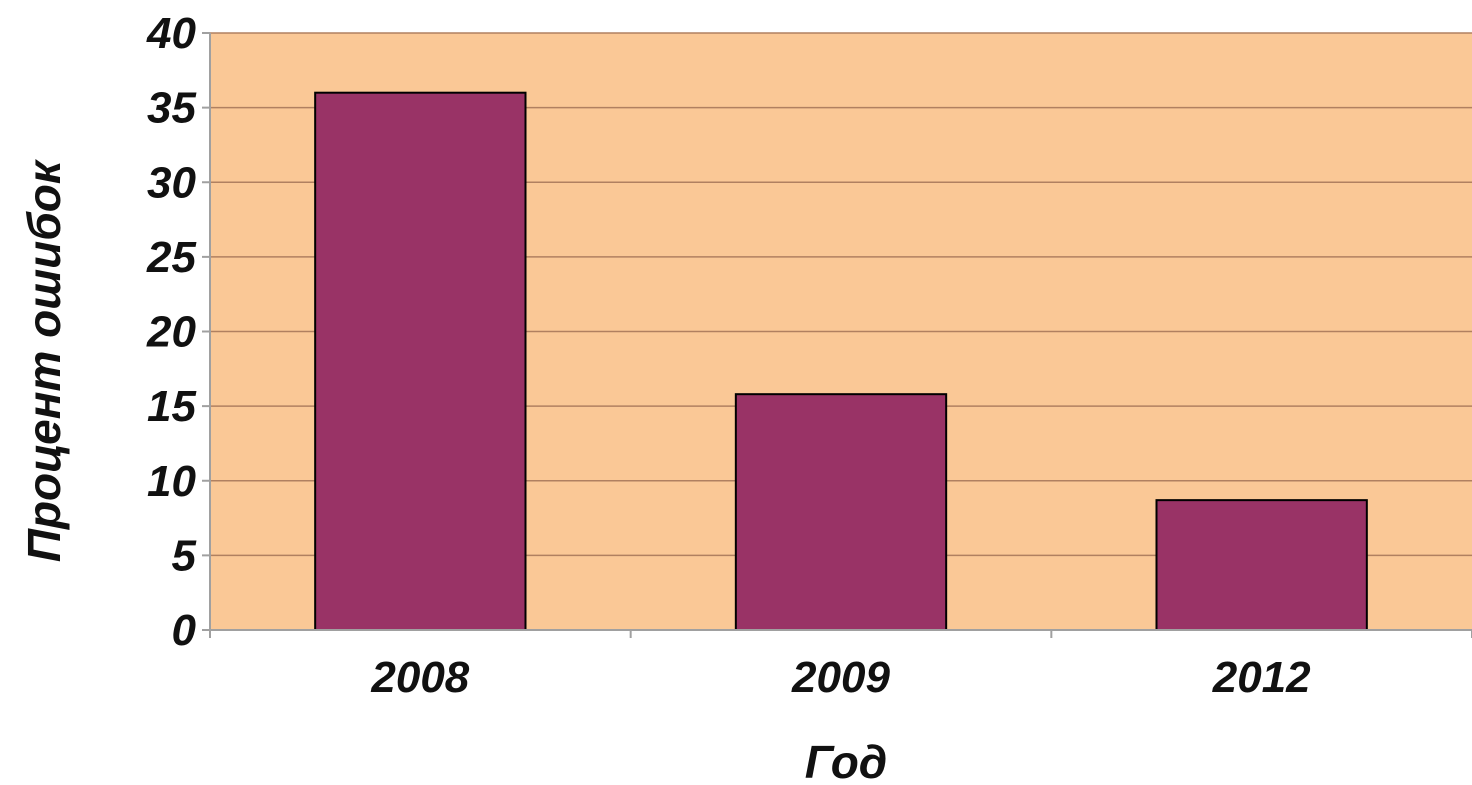  What do you see at coordinates (171, 257) in the screenshot?
I see `y-tick-label-25: 25` at bounding box center [171, 257].